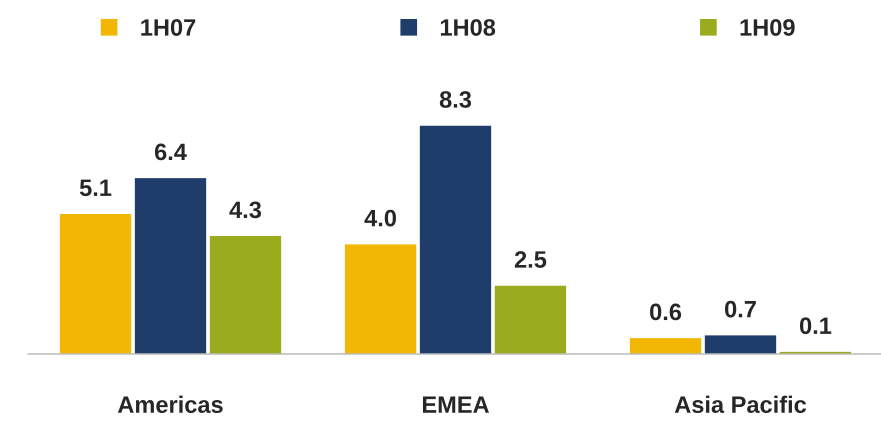  Describe the element at coordinates (170, 405) in the screenshot. I see `x-tick-label: Americas` at that location.